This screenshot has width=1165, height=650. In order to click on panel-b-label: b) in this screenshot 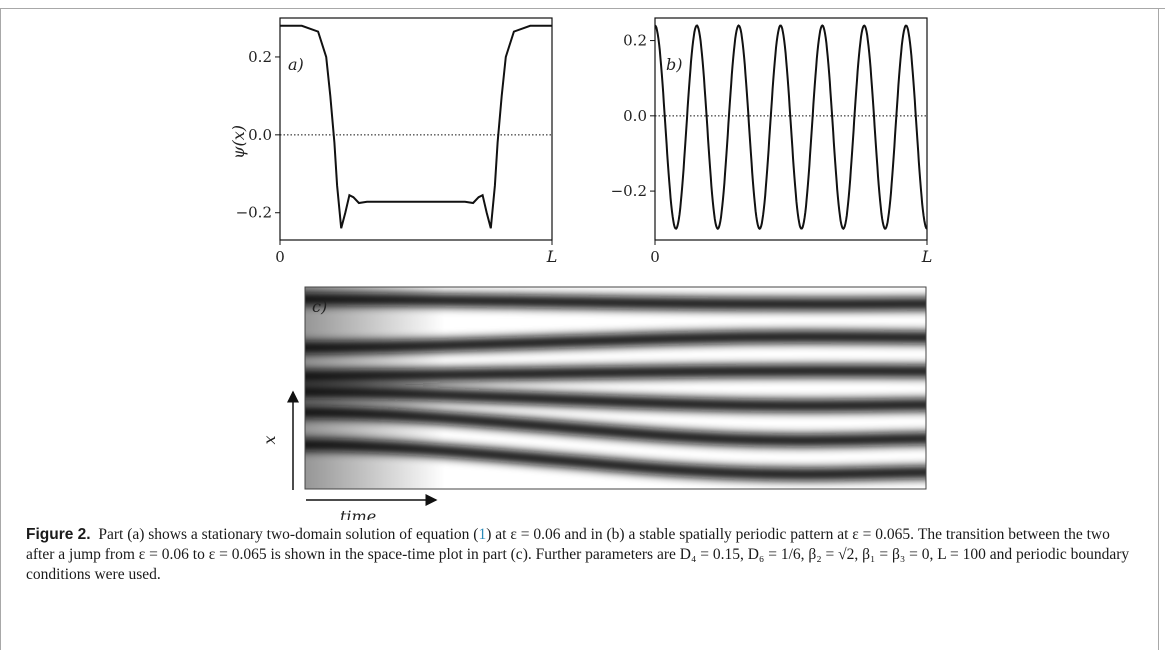, I will do `click(674, 64)`.